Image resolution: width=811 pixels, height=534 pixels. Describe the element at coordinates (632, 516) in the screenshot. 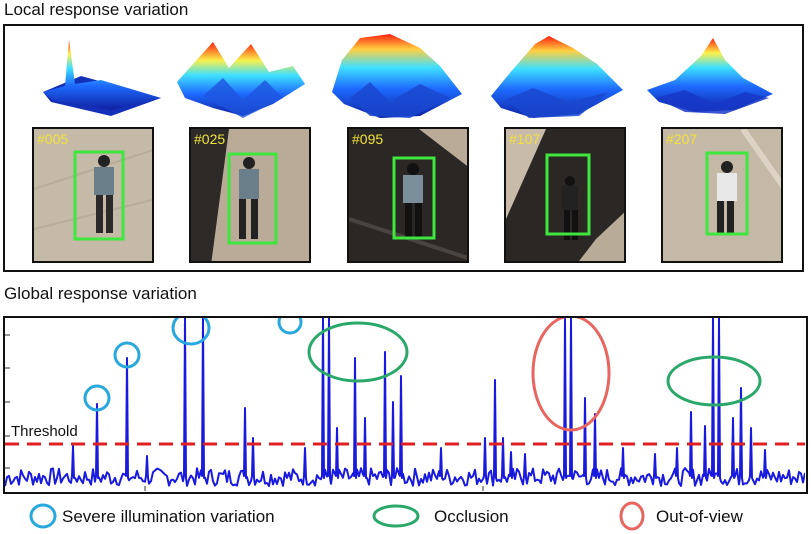

I see `legend-out-of-view-swatch` at that location.